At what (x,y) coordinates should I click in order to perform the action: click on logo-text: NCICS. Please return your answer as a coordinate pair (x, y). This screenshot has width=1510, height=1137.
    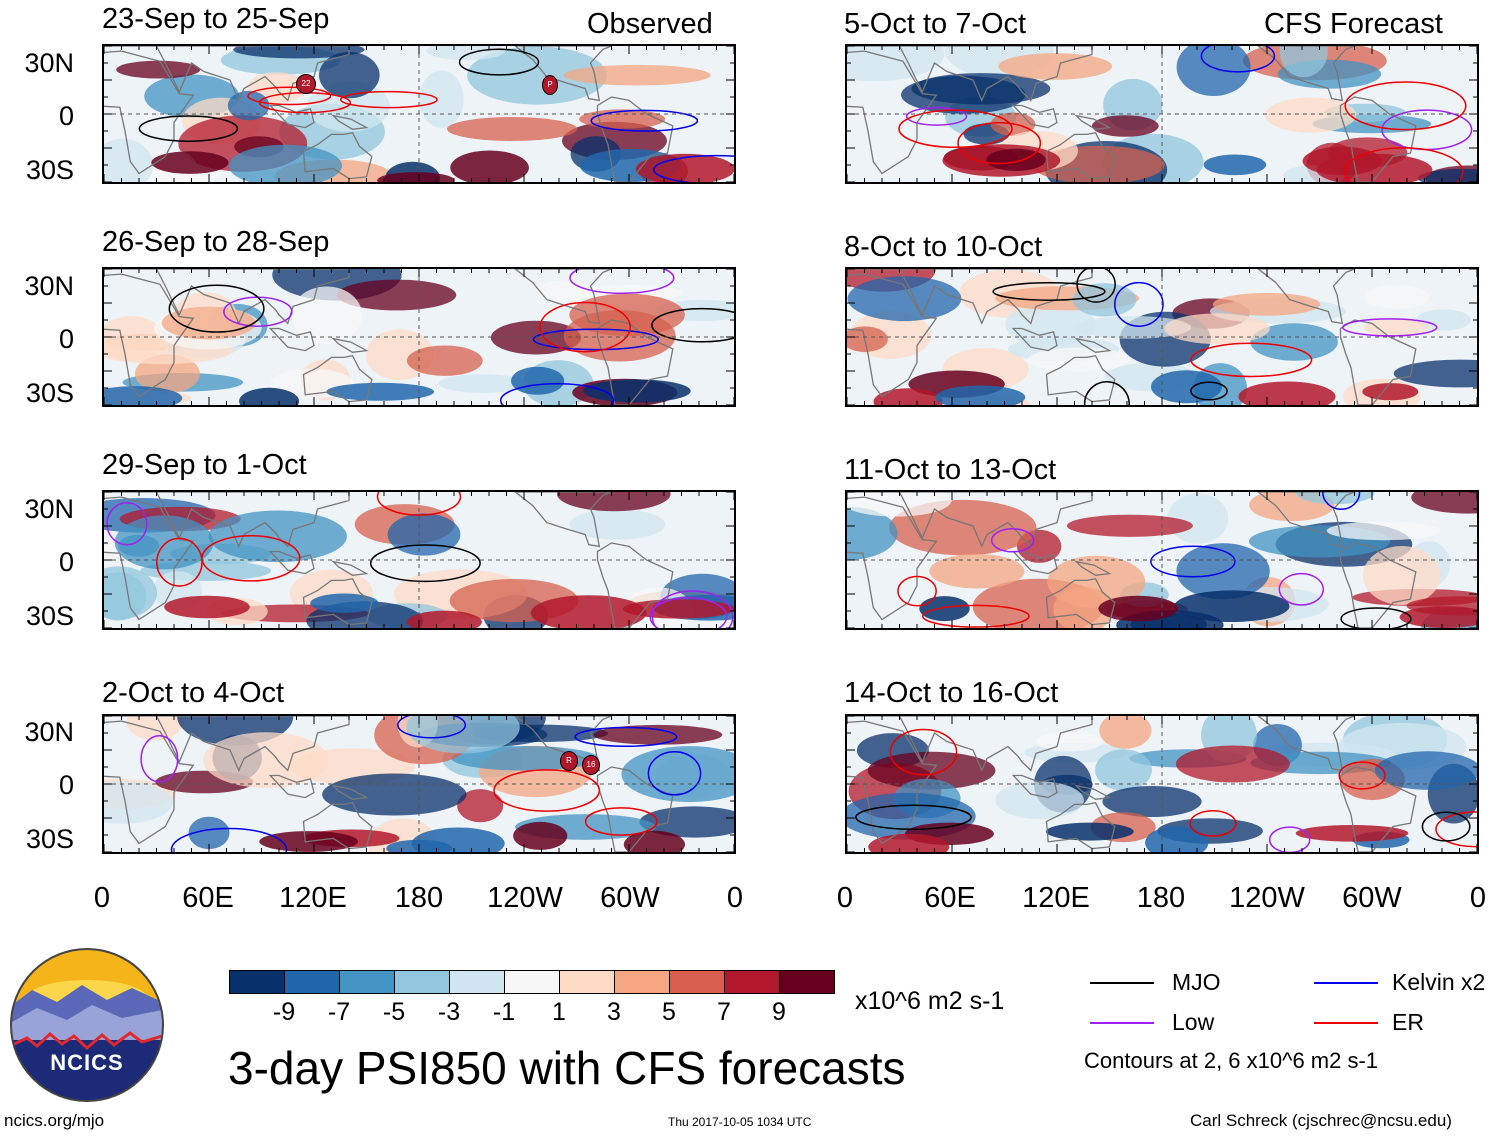
    Looking at the image, I should click on (87, 1062).